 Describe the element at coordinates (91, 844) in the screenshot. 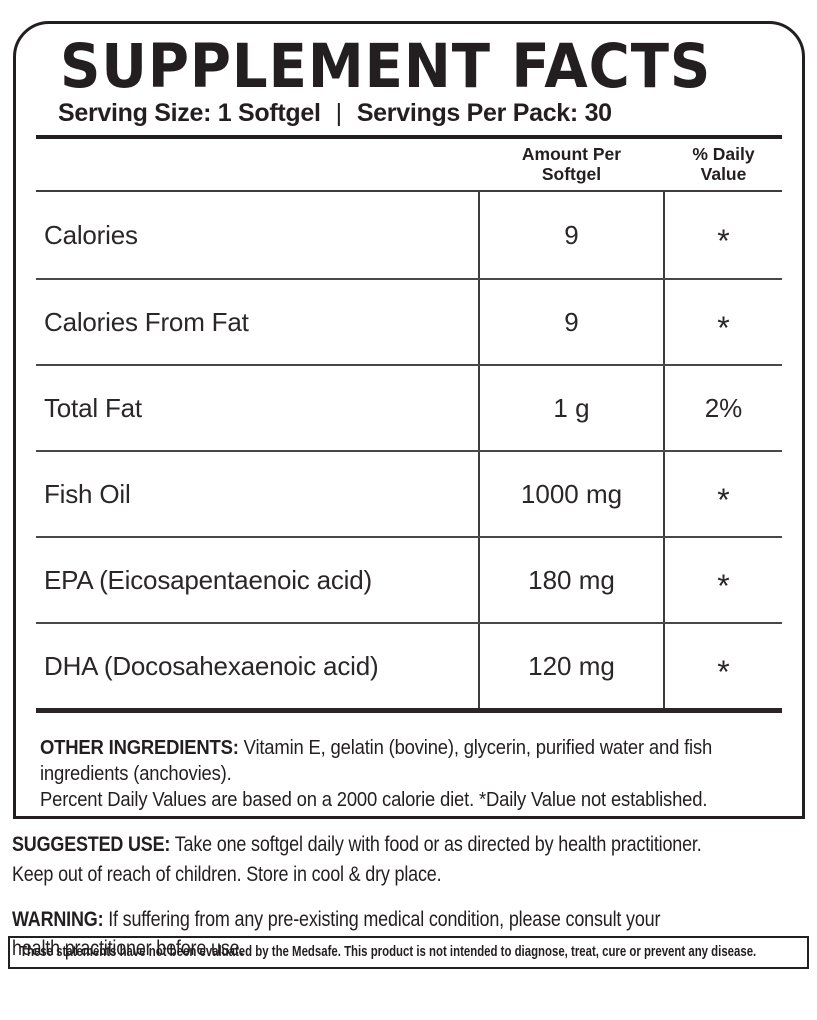

I see `suggested-use-label: SUGGESTED USE:` at that location.